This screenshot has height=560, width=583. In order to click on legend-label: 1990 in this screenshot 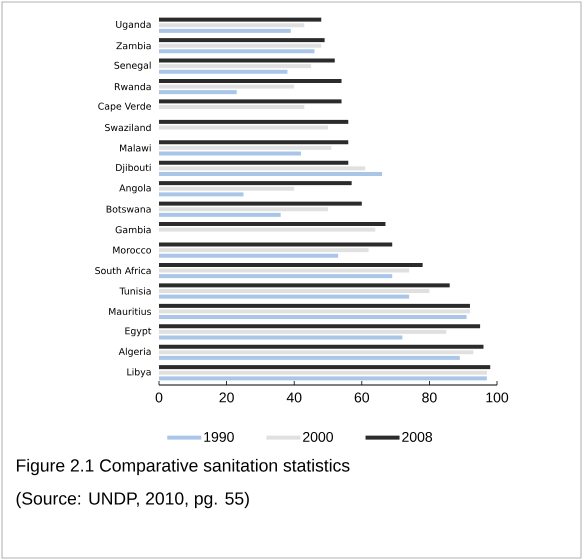, I will do `click(219, 437)`.